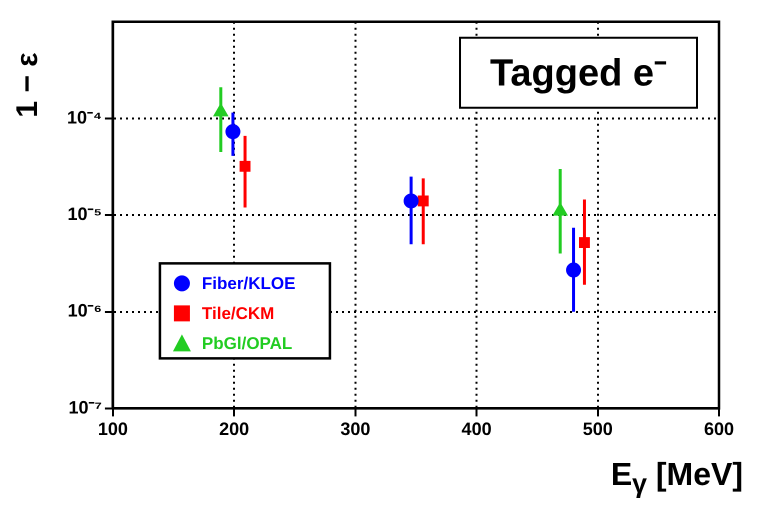  What do you see at coordinates (238, 314) in the screenshot?
I see `legend-label: Tile/CKM` at bounding box center [238, 314].